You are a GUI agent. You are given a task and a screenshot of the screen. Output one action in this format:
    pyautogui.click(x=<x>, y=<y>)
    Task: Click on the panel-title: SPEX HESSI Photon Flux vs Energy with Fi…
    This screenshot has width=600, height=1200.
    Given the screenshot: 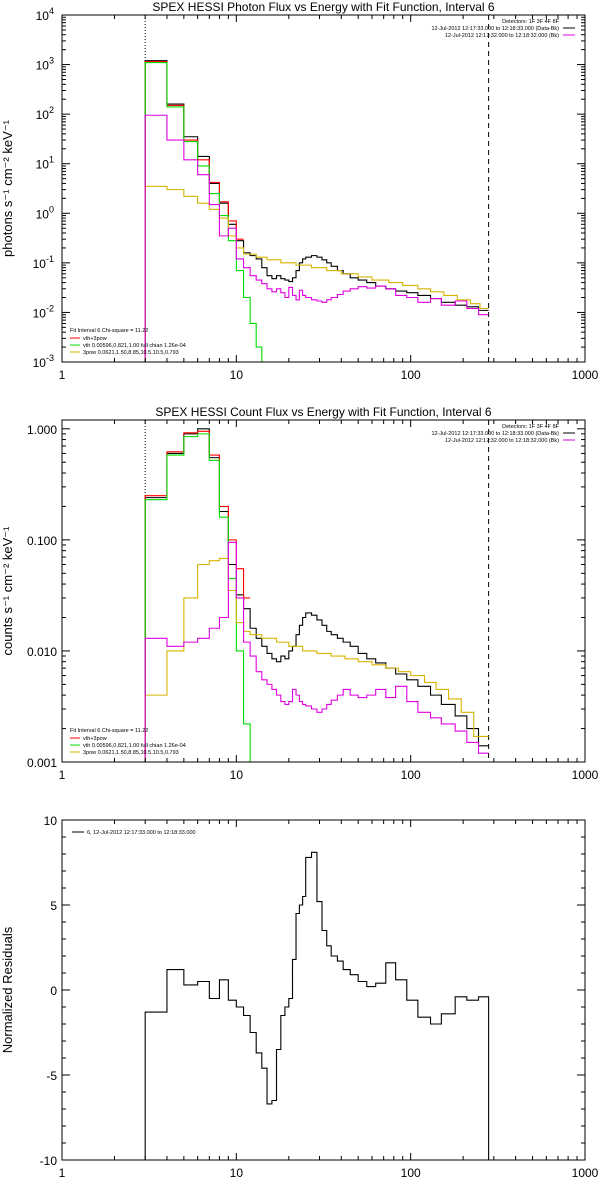 What is the action you would take?
    pyautogui.click(x=323, y=7)
    